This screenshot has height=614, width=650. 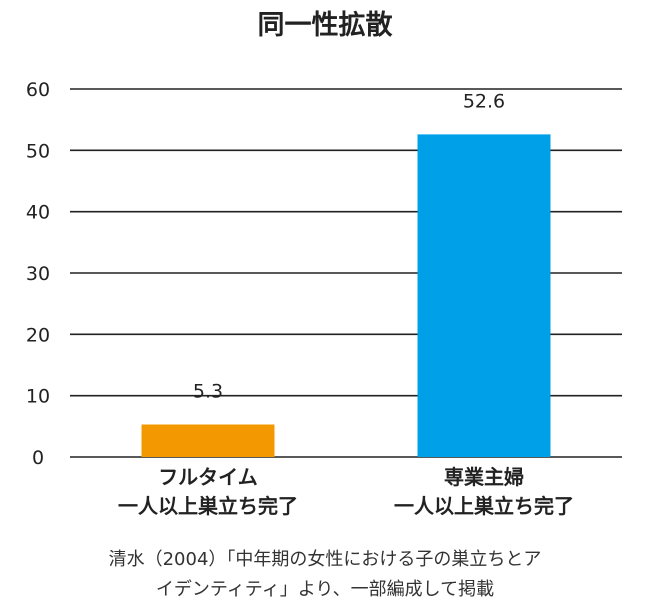 What do you see at coordinates (38, 90) in the screenshot?
I see `y-tick-label-60: 60` at bounding box center [38, 90].